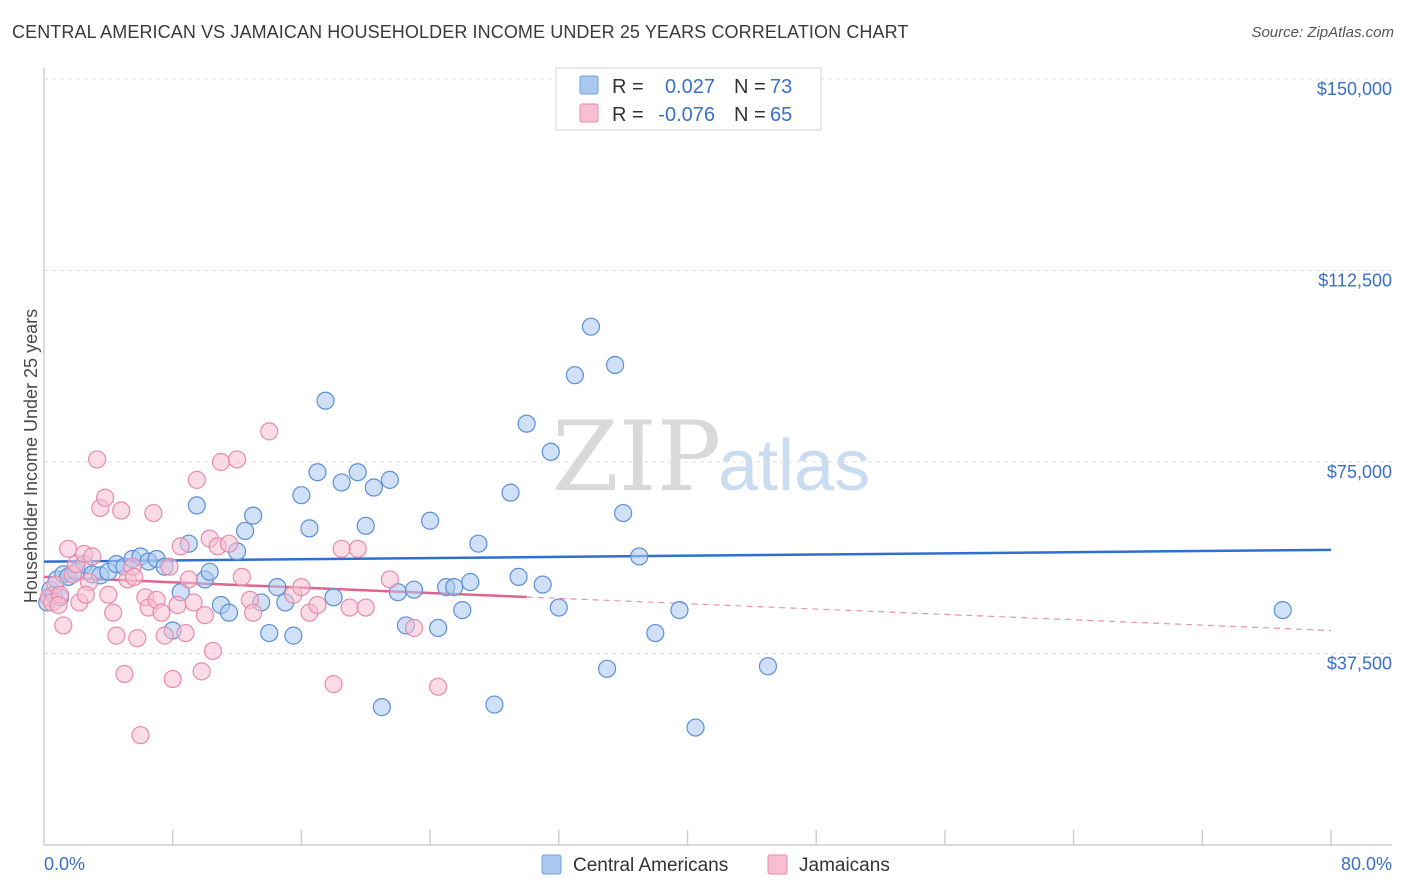 This screenshot has height=892, width=1406. I want to click on legend-swatch-jamaicans, so click(589, 113).